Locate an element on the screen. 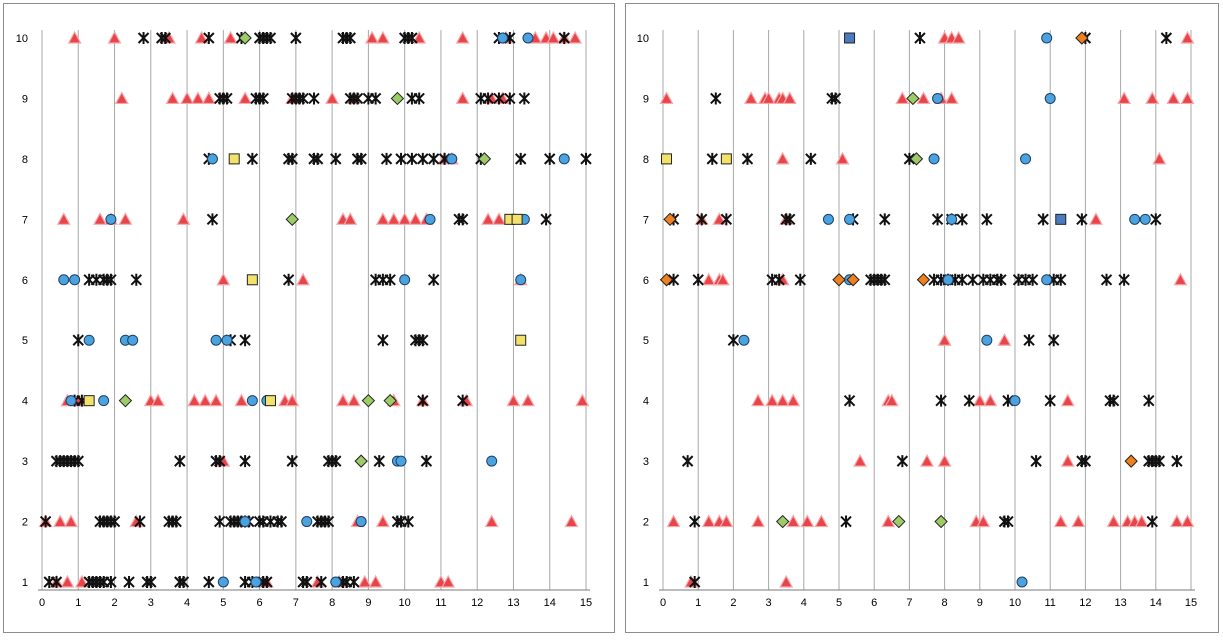  x-tick-label: 5 is located at coordinates (839, 603).